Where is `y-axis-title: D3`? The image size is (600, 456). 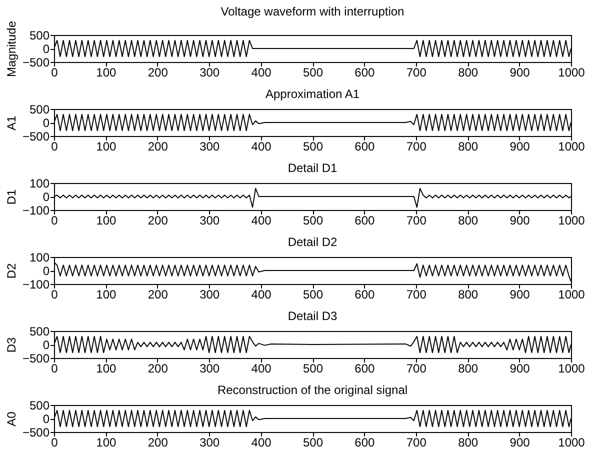 y-axis-title: D3 is located at coordinates (11, 345).